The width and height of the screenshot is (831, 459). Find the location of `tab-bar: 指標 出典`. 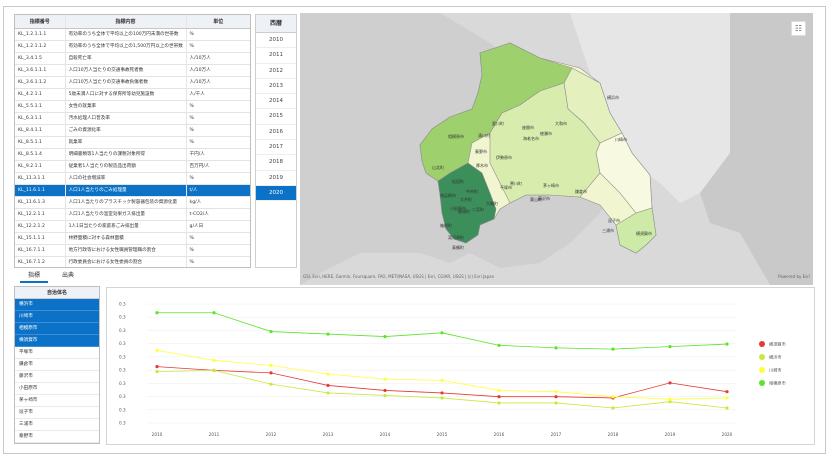

tab-bar: 指標 出典 is located at coordinates (51, 275).